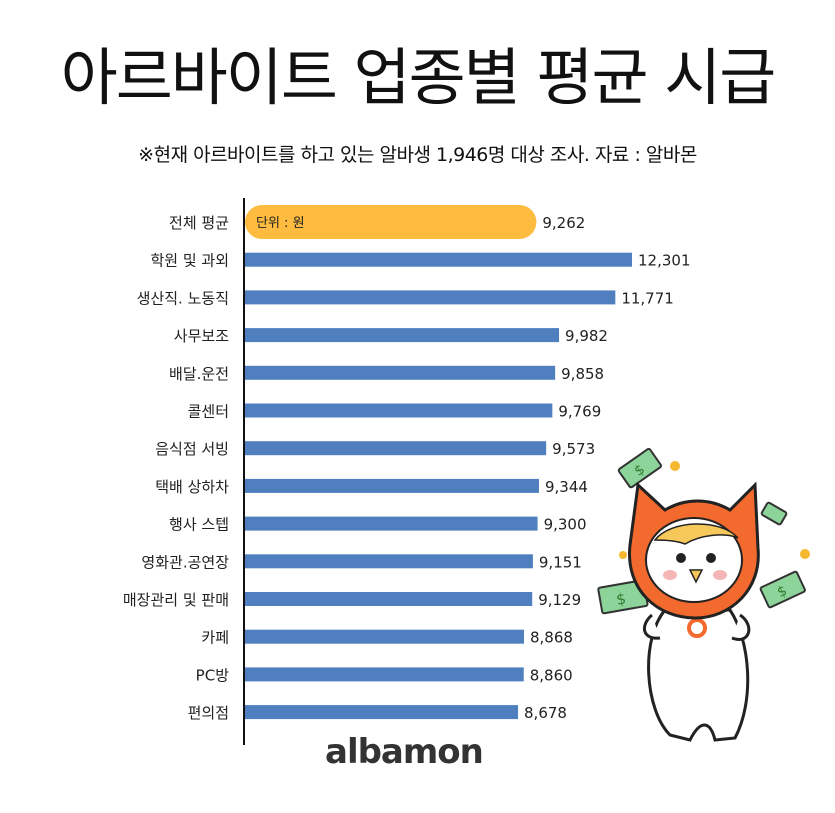 This screenshot has width=835, height=813. Describe the element at coordinates (215, 638) in the screenshot. I see `category-label: 카페` at that location.